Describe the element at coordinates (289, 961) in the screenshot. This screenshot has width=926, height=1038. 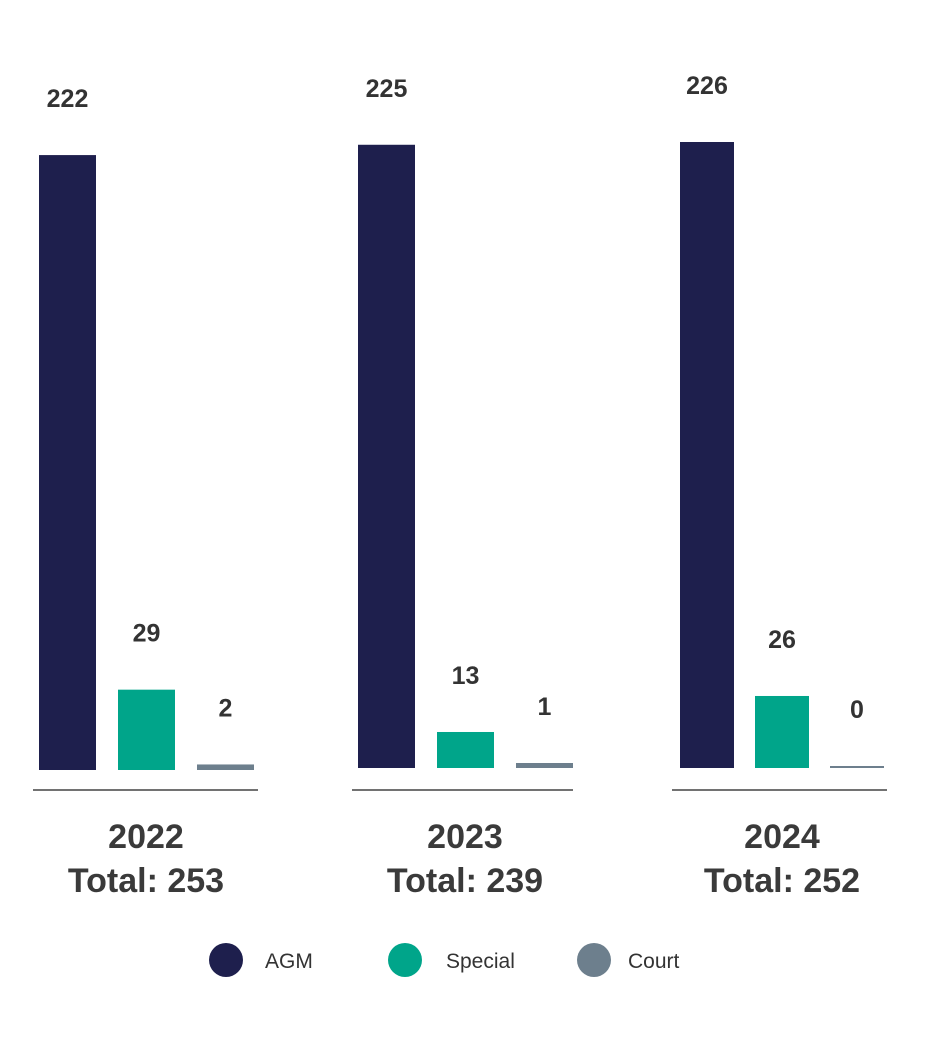
I see `legend-label-agm: AGM` at that location.